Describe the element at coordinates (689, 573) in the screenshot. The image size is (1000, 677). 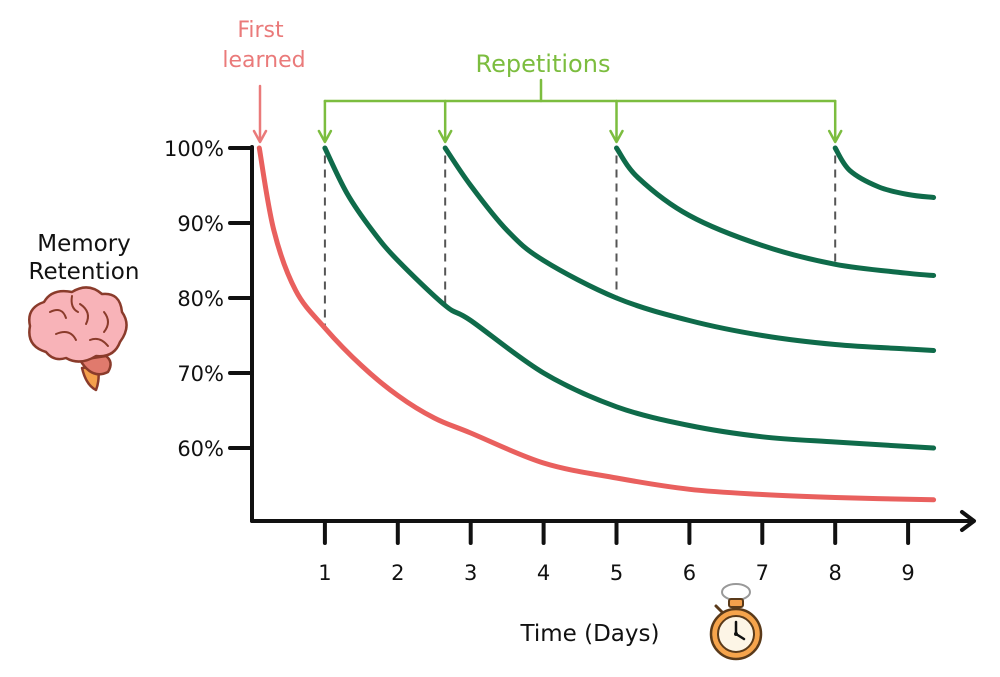
I see `x-tick-label: 6` at that location.